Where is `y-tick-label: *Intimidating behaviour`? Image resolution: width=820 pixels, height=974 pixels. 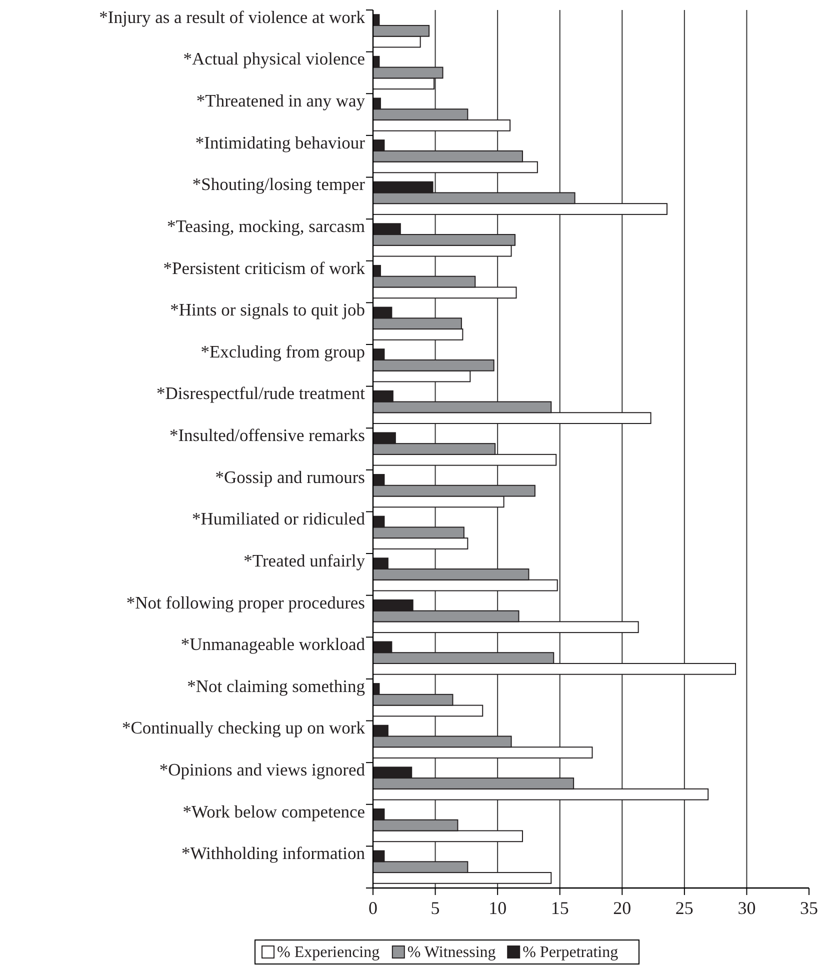 y-tick-label: *Intimidating behaviour is located at coordinates (280, 142).